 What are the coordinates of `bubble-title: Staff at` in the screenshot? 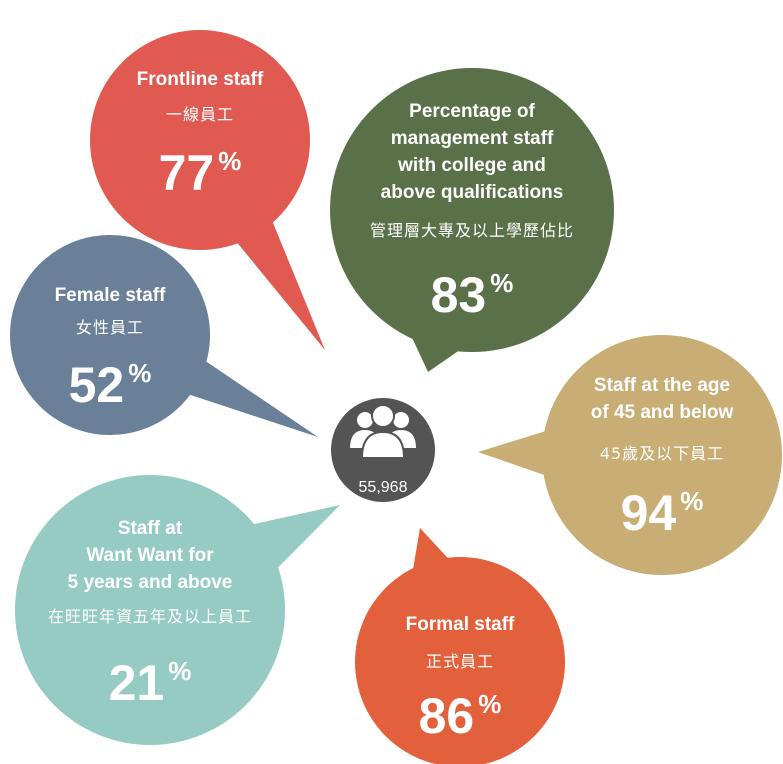 It's located at (150, 528).